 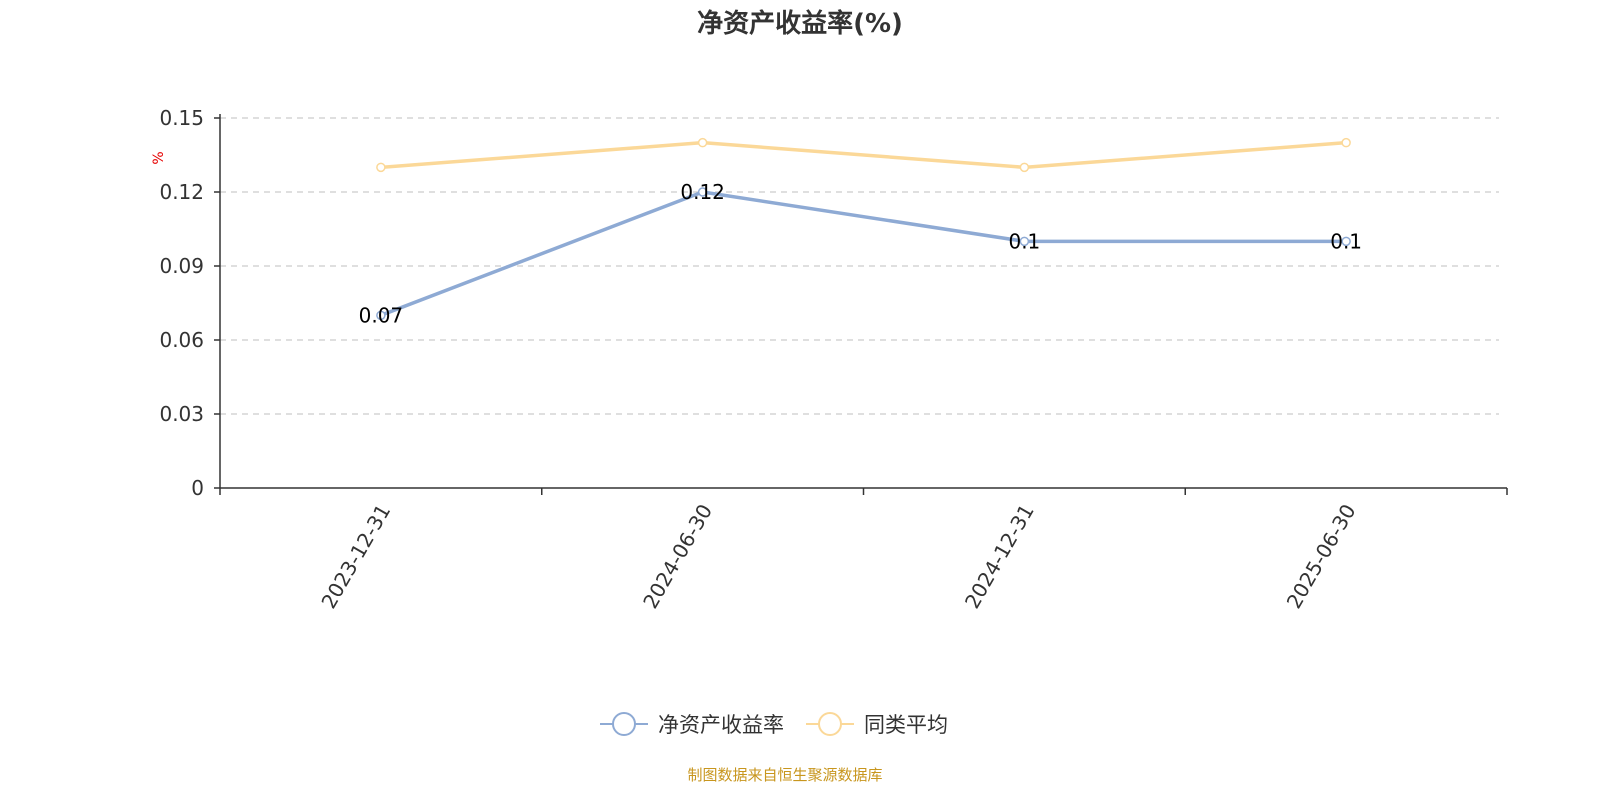 What do you see at coordinates (181, 118) in the screenshot?
I see `y-tick-label: 0.15` at bounding box center [181, 118].